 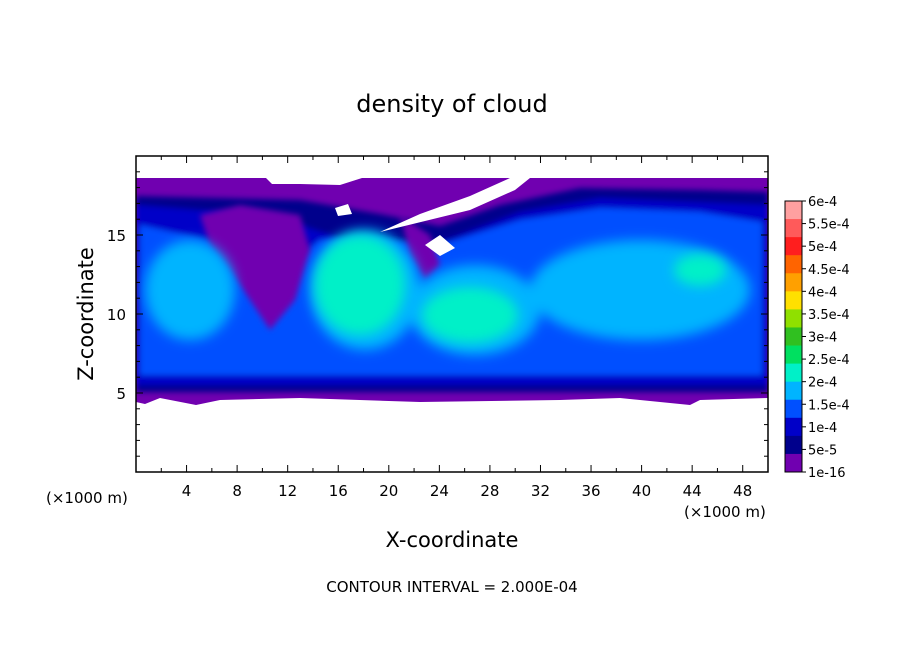 I want to click on colorbar-label: 6e-4, so click(x=822, y=202).